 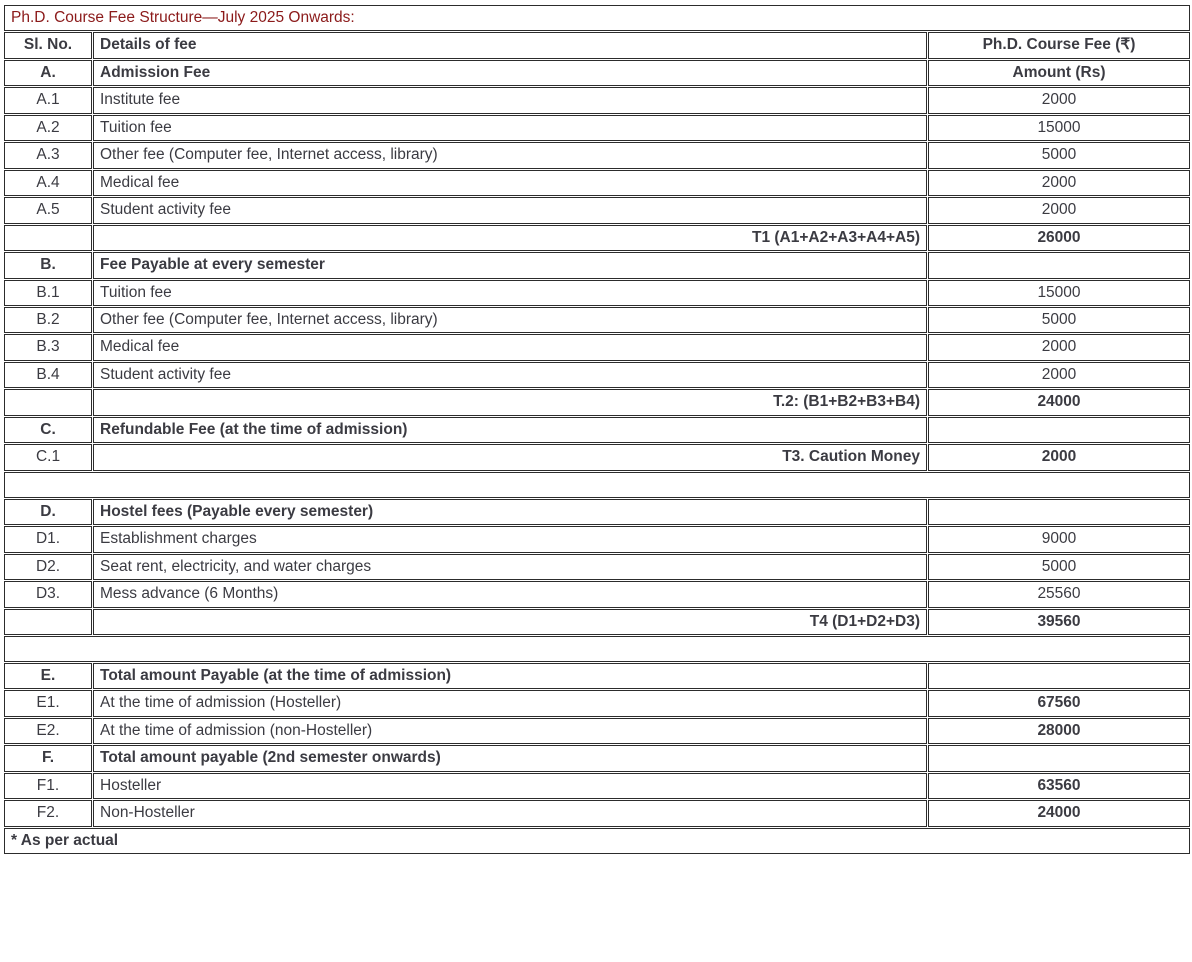 What do you see at coordinates (48, 320) in the screenshot?
I see `row-sl-no: B.2` at bounding box center [48, 320].